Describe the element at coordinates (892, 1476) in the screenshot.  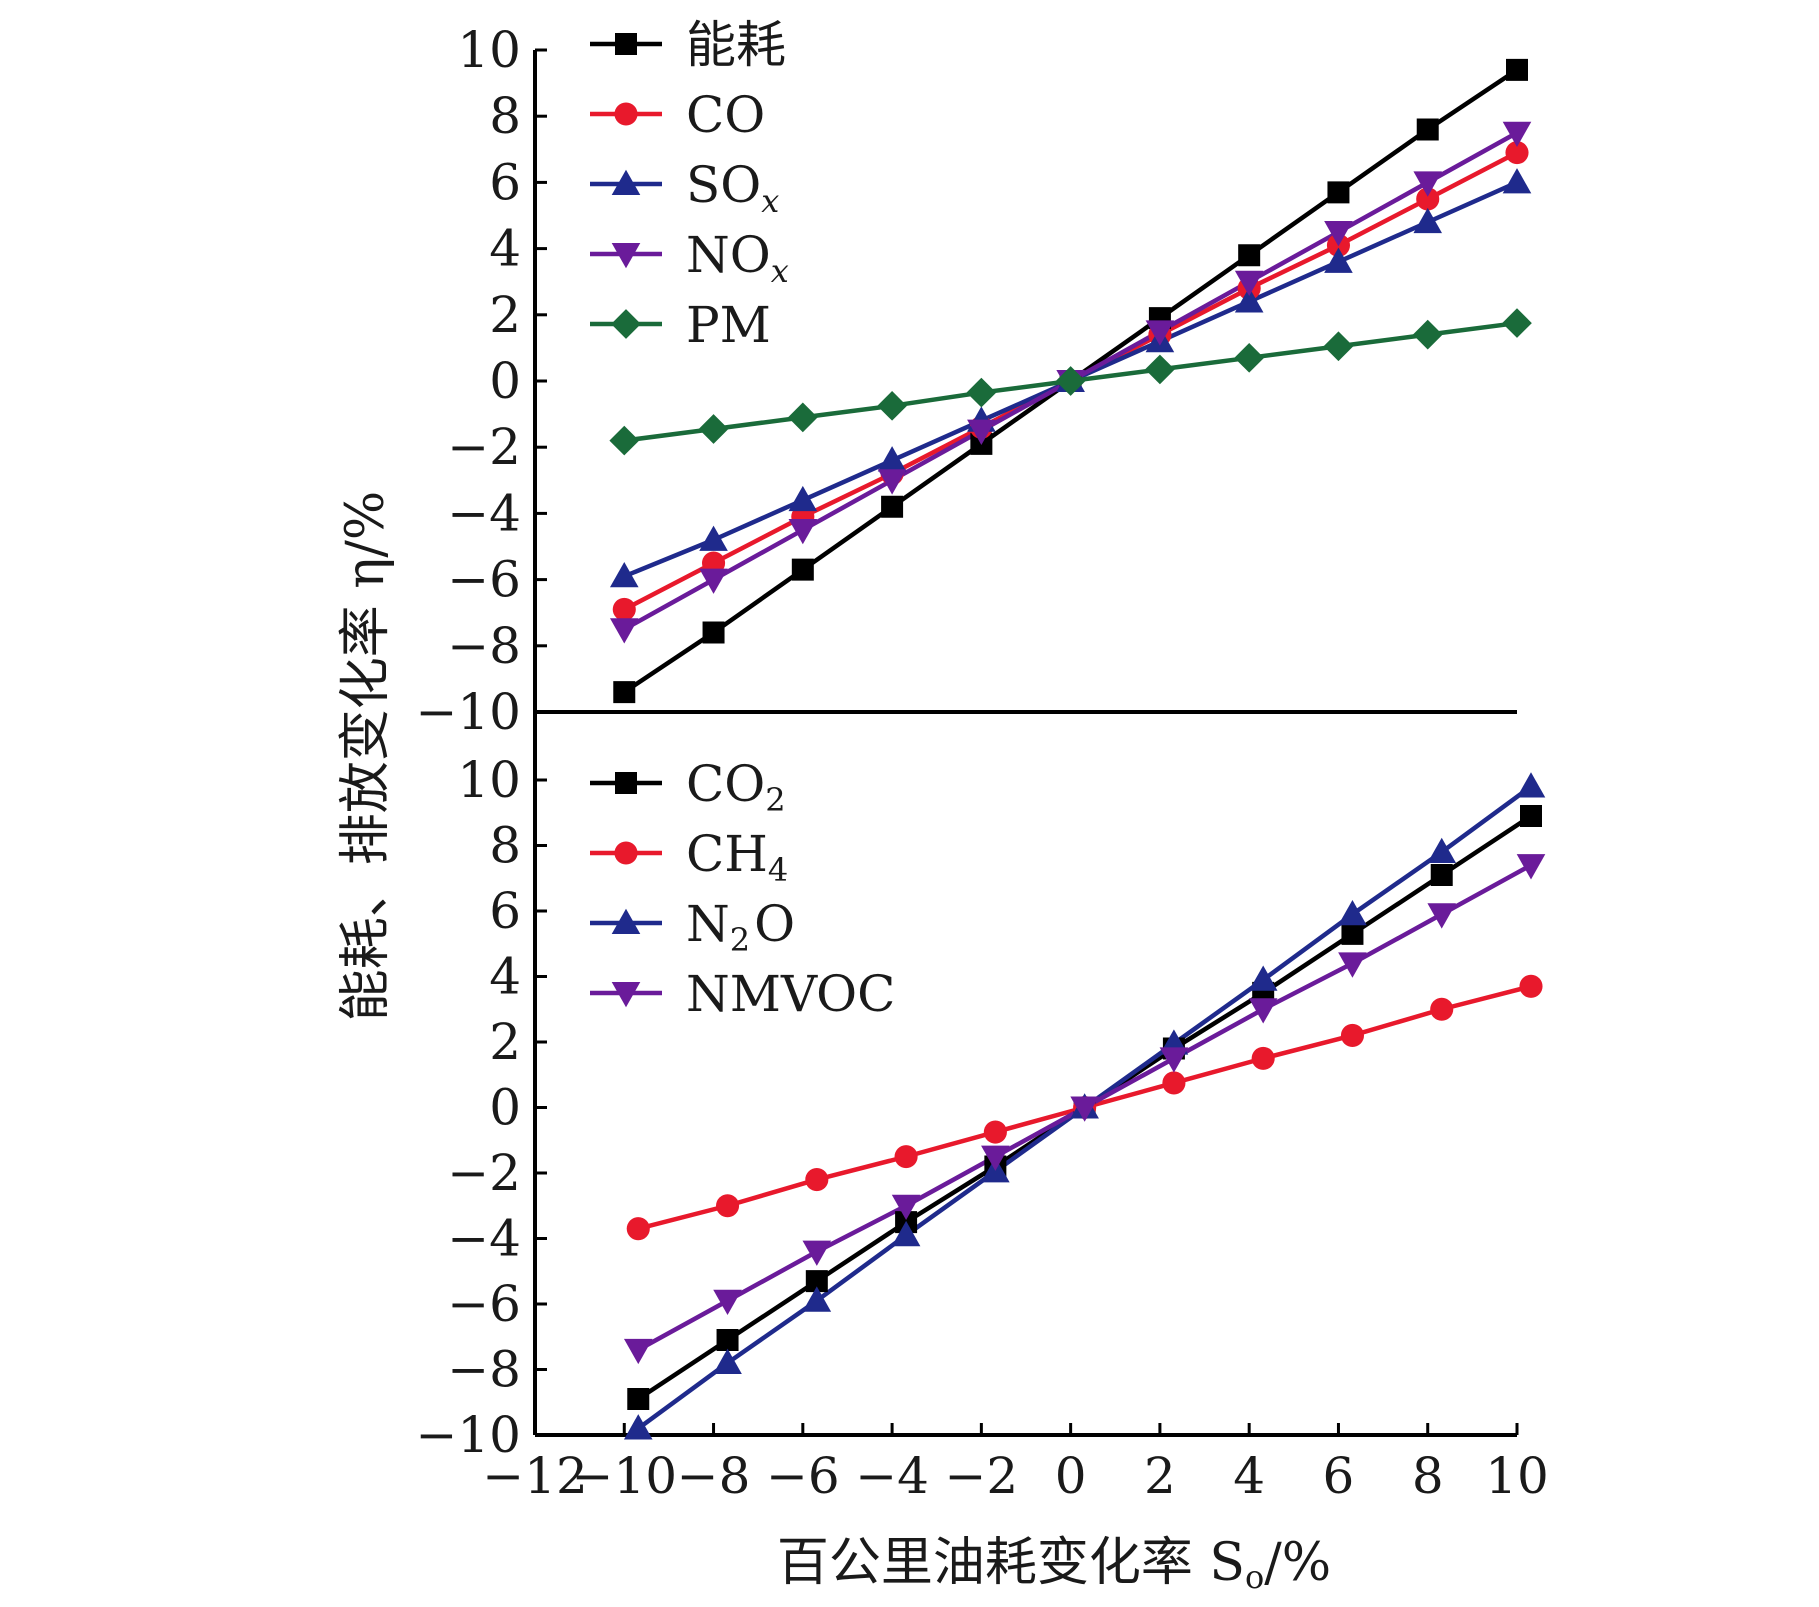
I see `x-tick-label: −4` at that location.